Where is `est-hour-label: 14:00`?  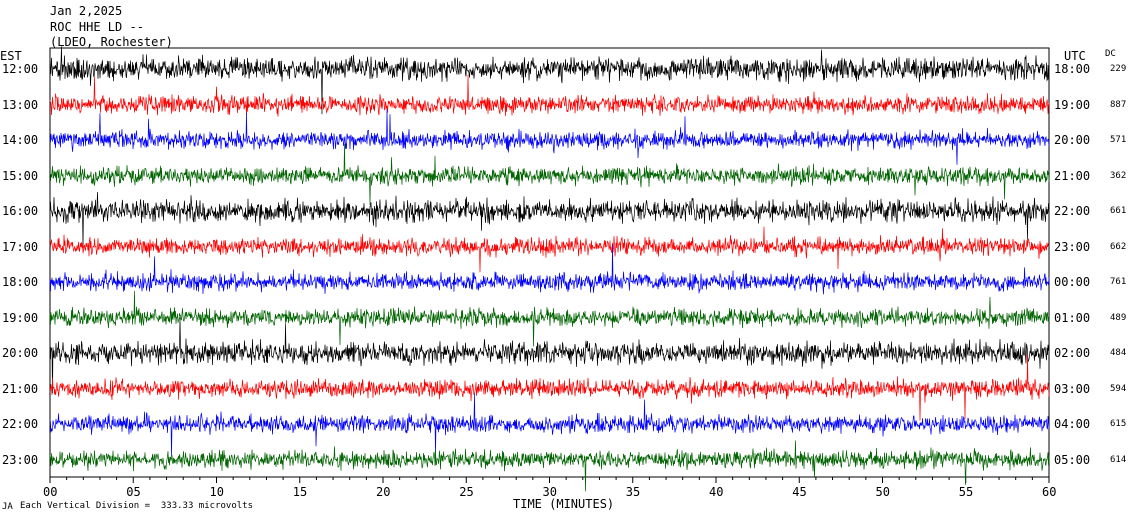 est-hour-label: 14:00 is located at coordinates (20, 140).